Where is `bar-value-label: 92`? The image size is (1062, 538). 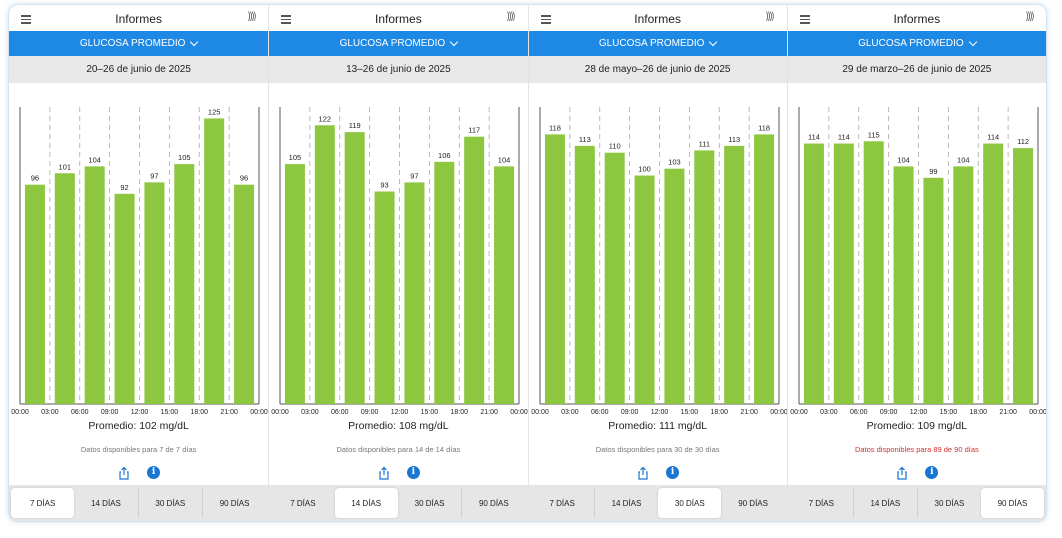 bar-value-label: 92 is located at coordinates (124, 187).